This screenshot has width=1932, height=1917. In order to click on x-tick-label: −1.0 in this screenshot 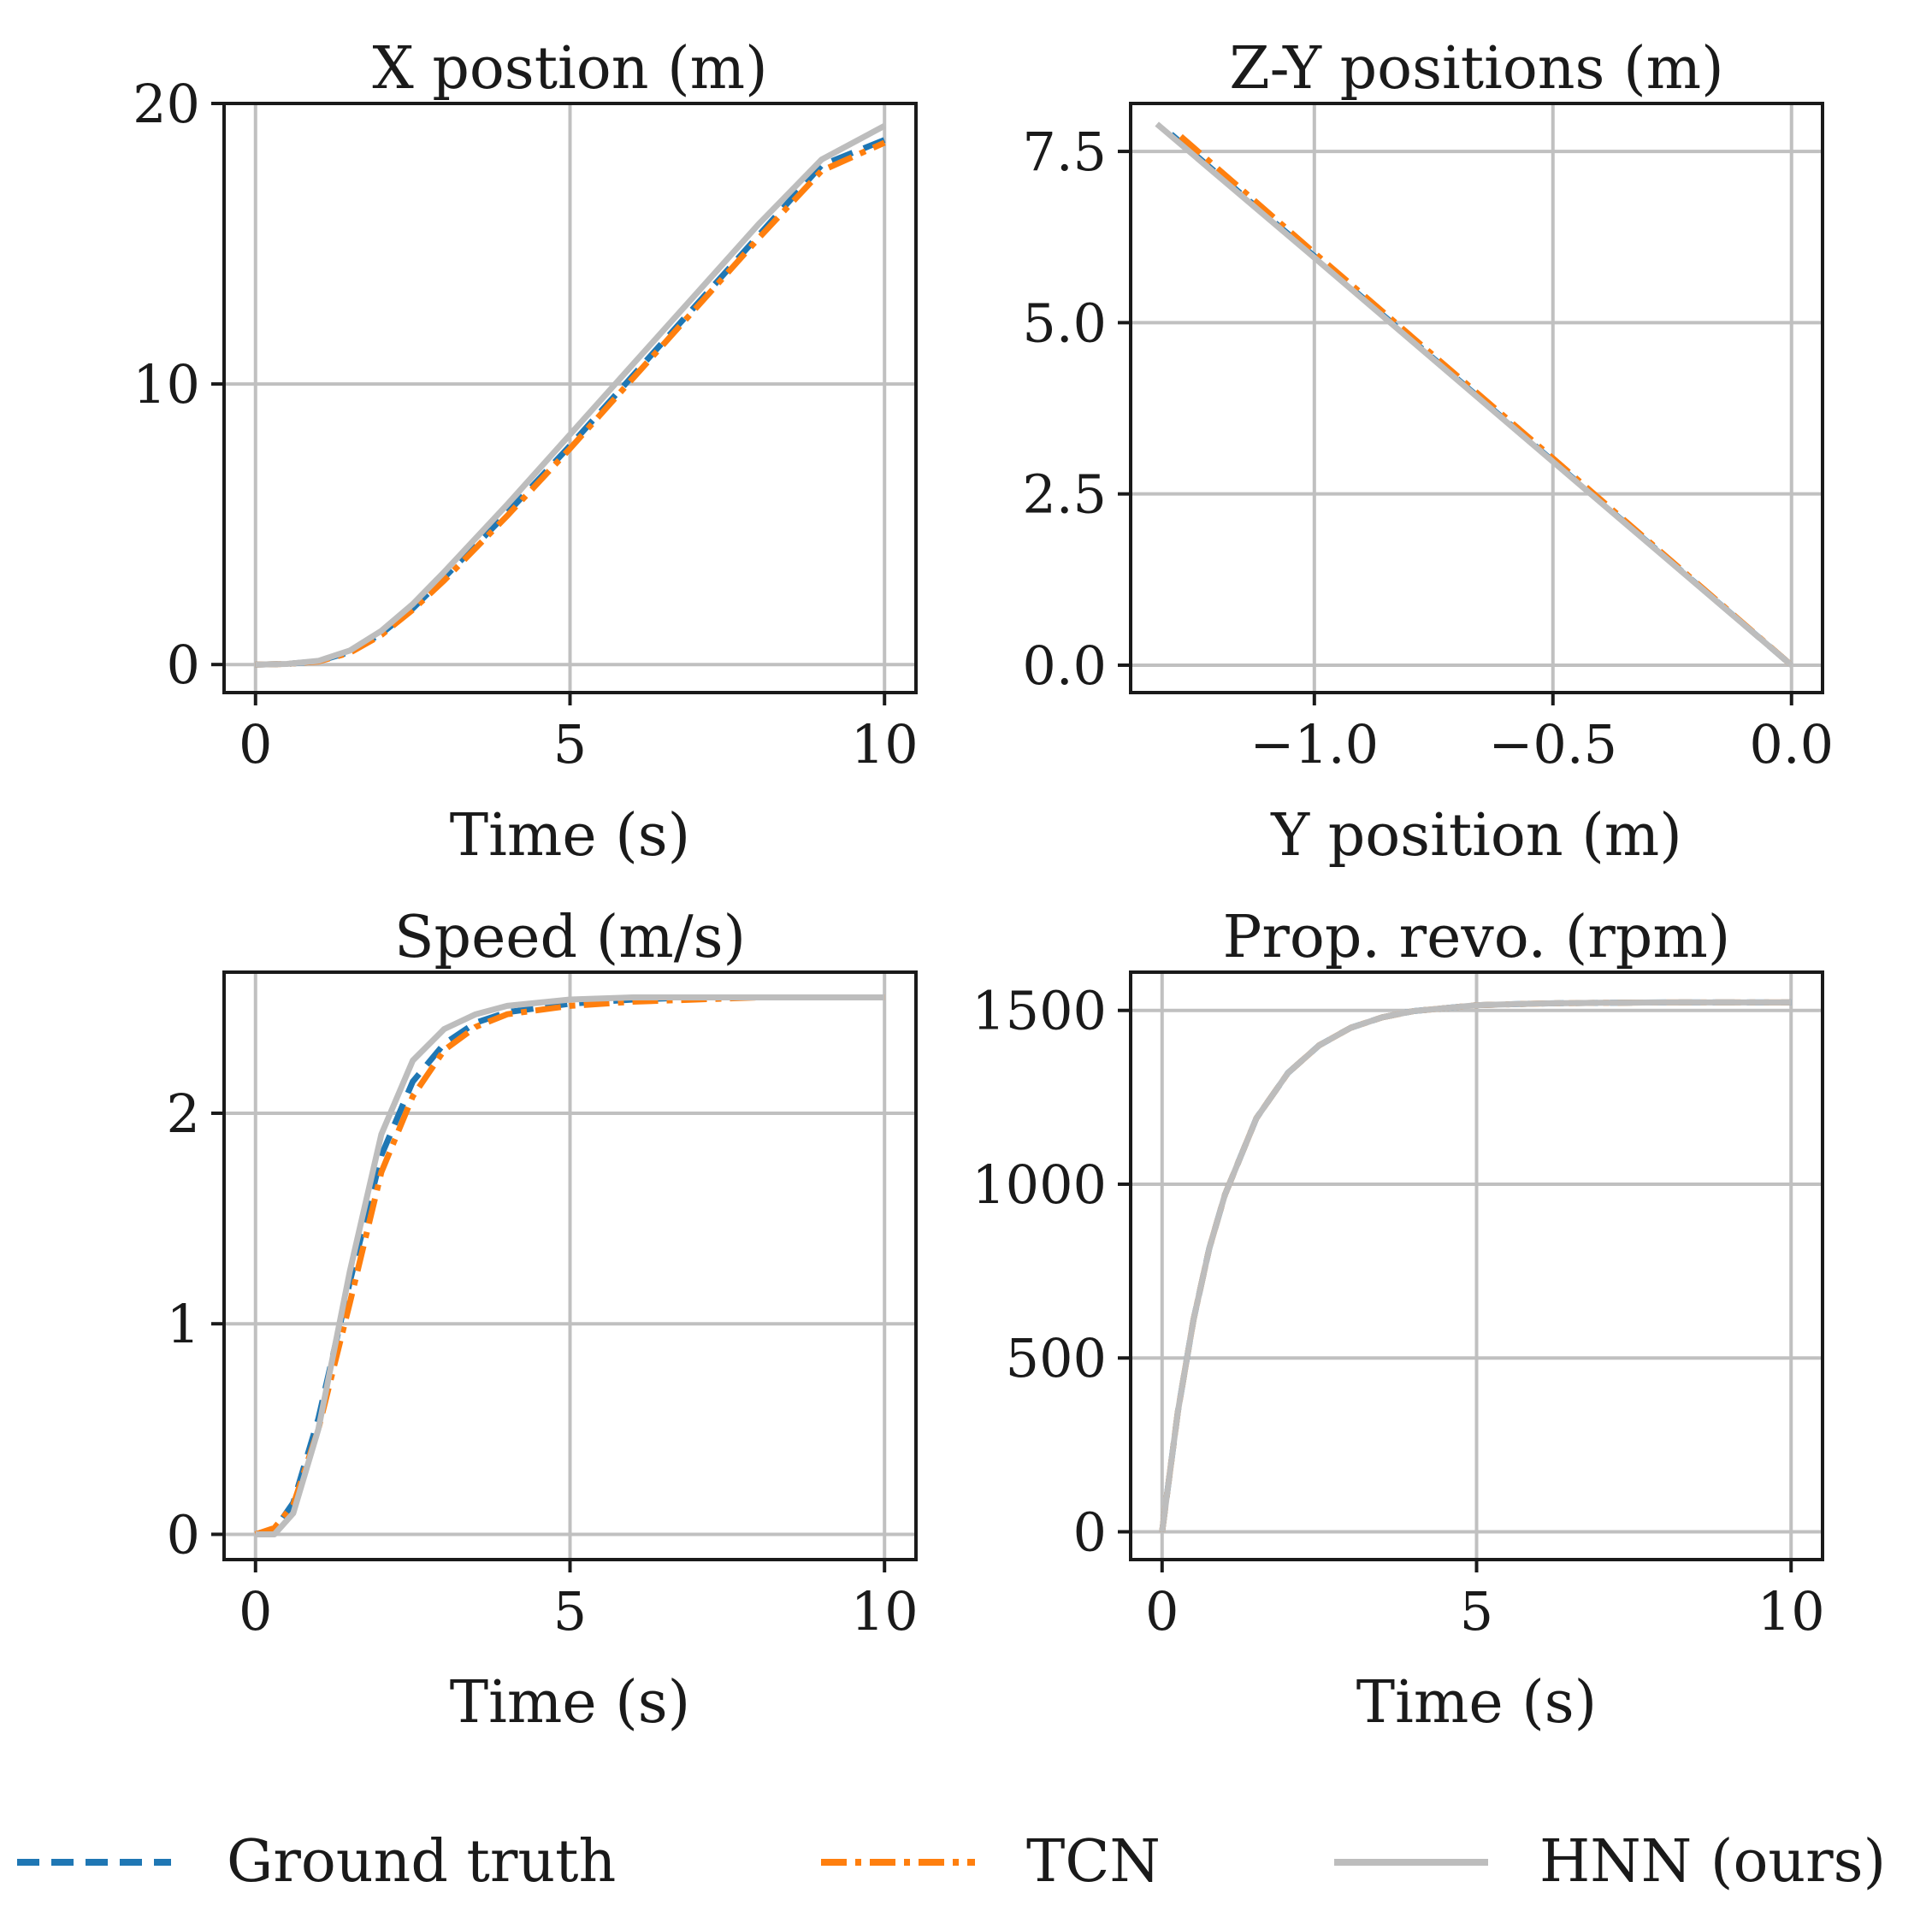, I will do `click(1315, 744)`.